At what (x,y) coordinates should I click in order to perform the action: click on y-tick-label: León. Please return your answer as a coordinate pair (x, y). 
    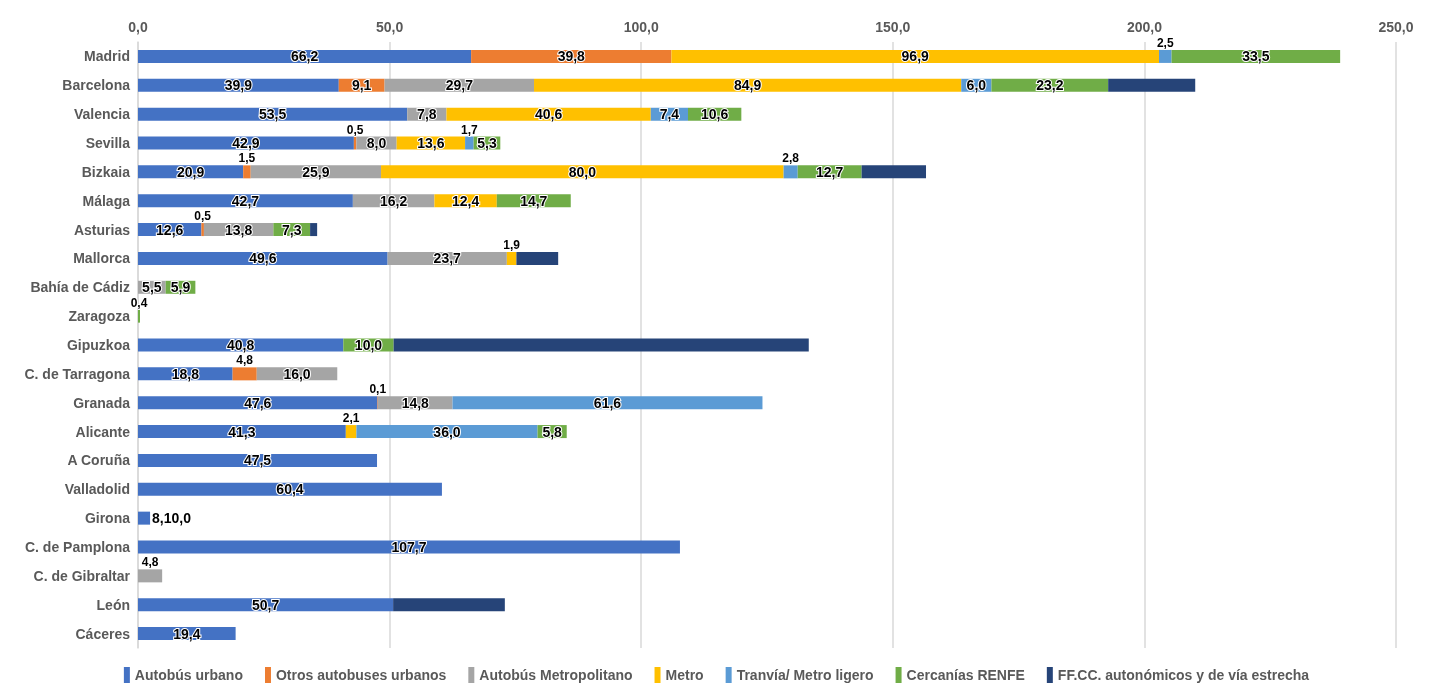
    Looking at the image, I should click on (113, 604).